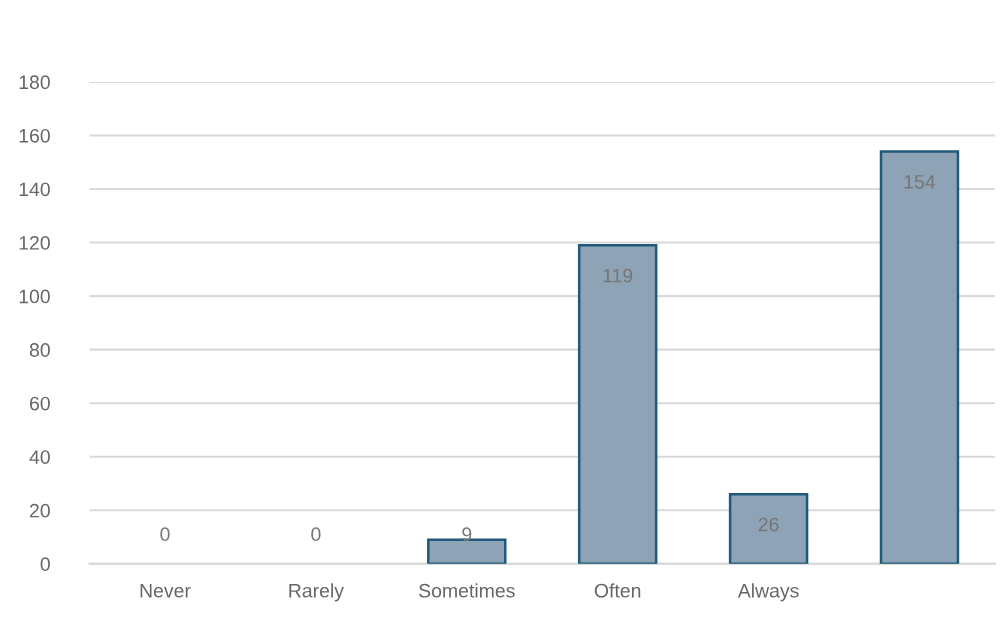 The width and height of the screenshot is (1006, 630). I want to click on y-tick-label: 140, so click(34, 189).